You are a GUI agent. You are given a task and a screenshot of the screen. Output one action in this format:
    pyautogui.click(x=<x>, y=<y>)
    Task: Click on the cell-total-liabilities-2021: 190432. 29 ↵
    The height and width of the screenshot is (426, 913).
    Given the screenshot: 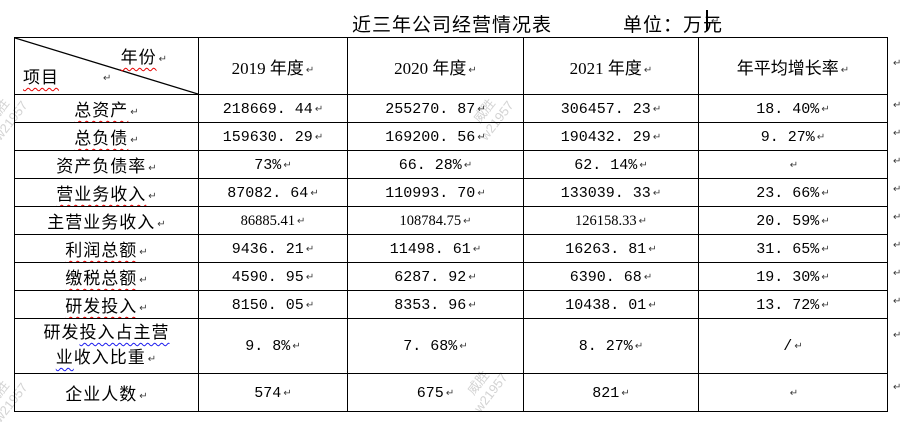 What is the action you would take?
    pyautogui.click(x=611, y=136)
    